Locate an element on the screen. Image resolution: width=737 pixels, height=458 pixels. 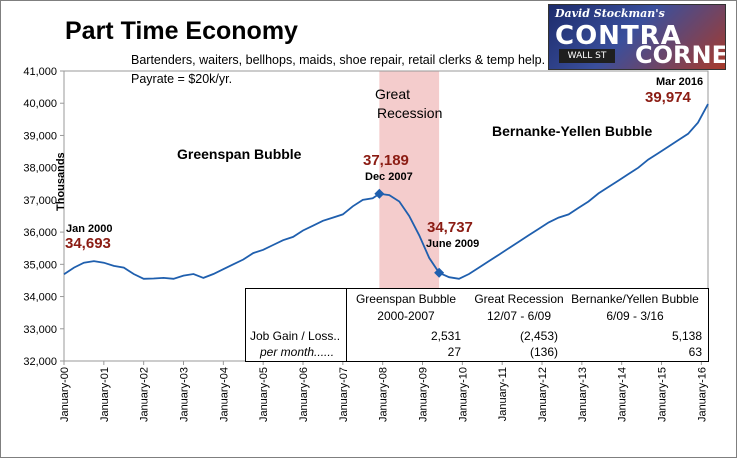
table-period: 6/09 - 3/16 is located at coordinates (635, 316).